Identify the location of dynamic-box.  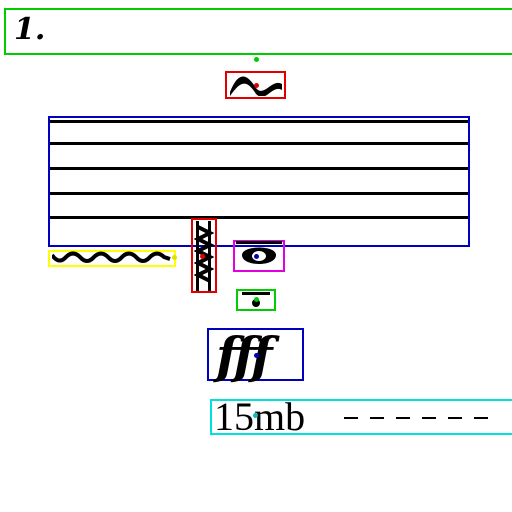
(255, 354).